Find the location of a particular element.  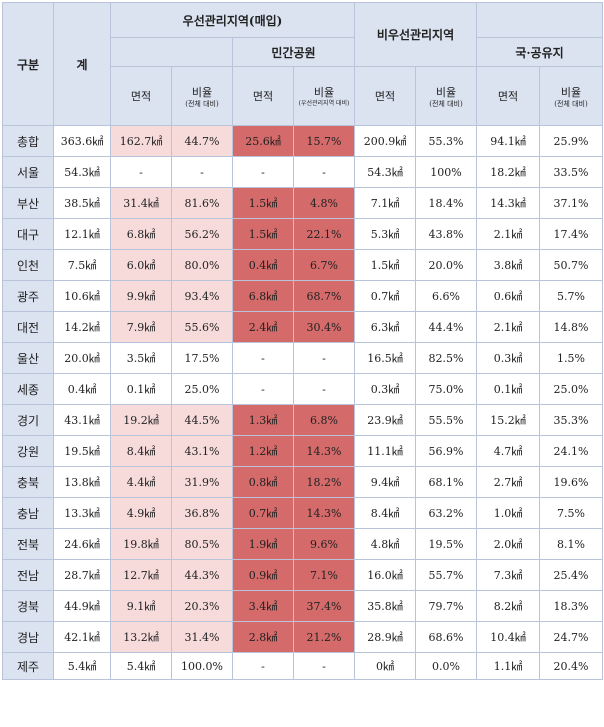

row-region: 부산 is located at coordinates (28, 203).